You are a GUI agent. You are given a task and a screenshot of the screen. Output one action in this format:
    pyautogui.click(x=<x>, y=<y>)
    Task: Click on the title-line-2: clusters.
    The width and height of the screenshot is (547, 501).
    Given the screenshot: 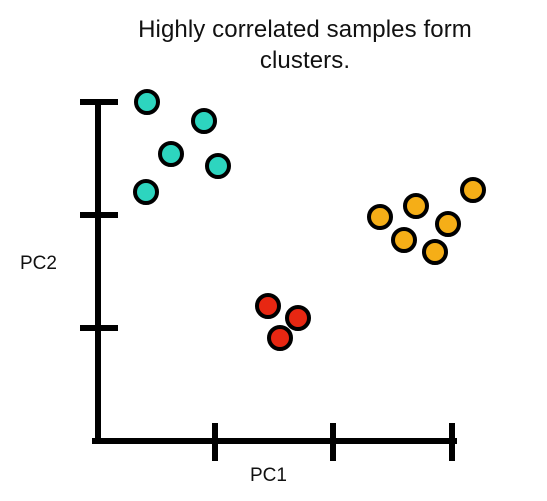 What is the action you would take?
    pyautogui.click(x=305, y=60)
    